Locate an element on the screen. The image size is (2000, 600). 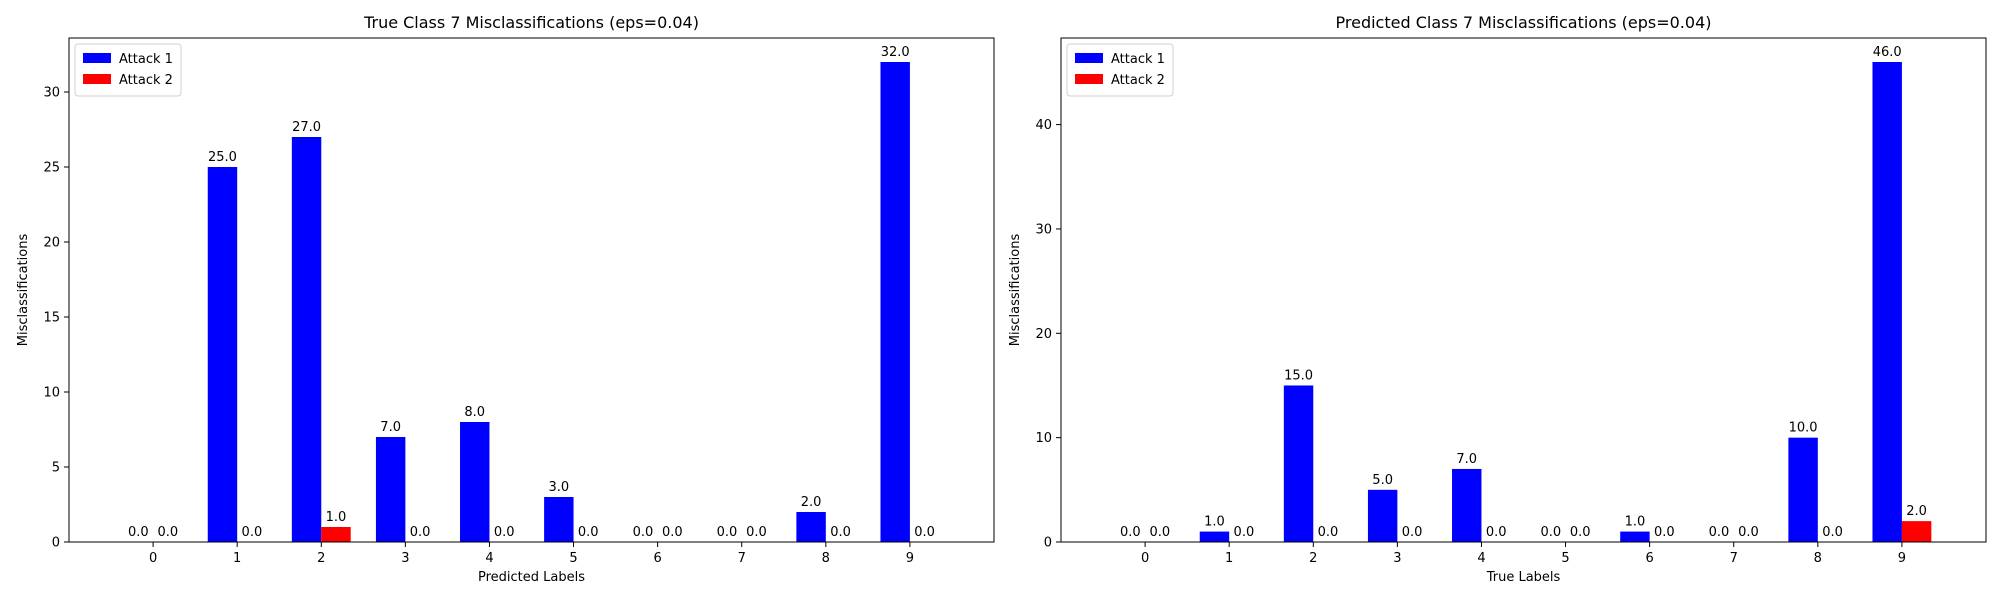
bar-value-label: 10.0 is located at coordinates (1803, 428).